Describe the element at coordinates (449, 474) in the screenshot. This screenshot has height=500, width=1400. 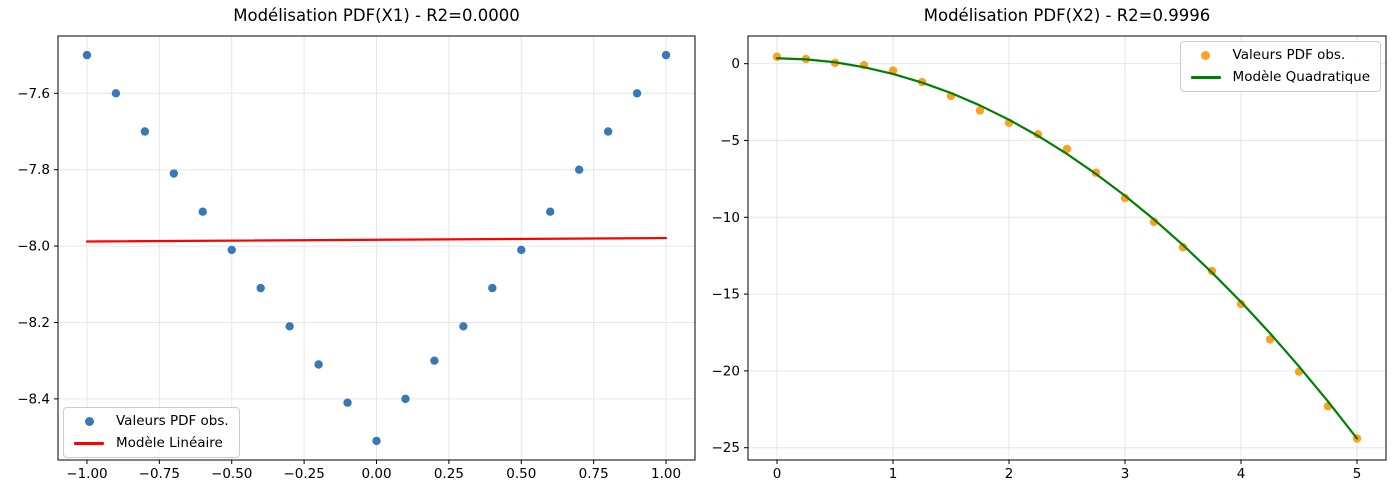
I see `svg-text: 0.25` at that location.